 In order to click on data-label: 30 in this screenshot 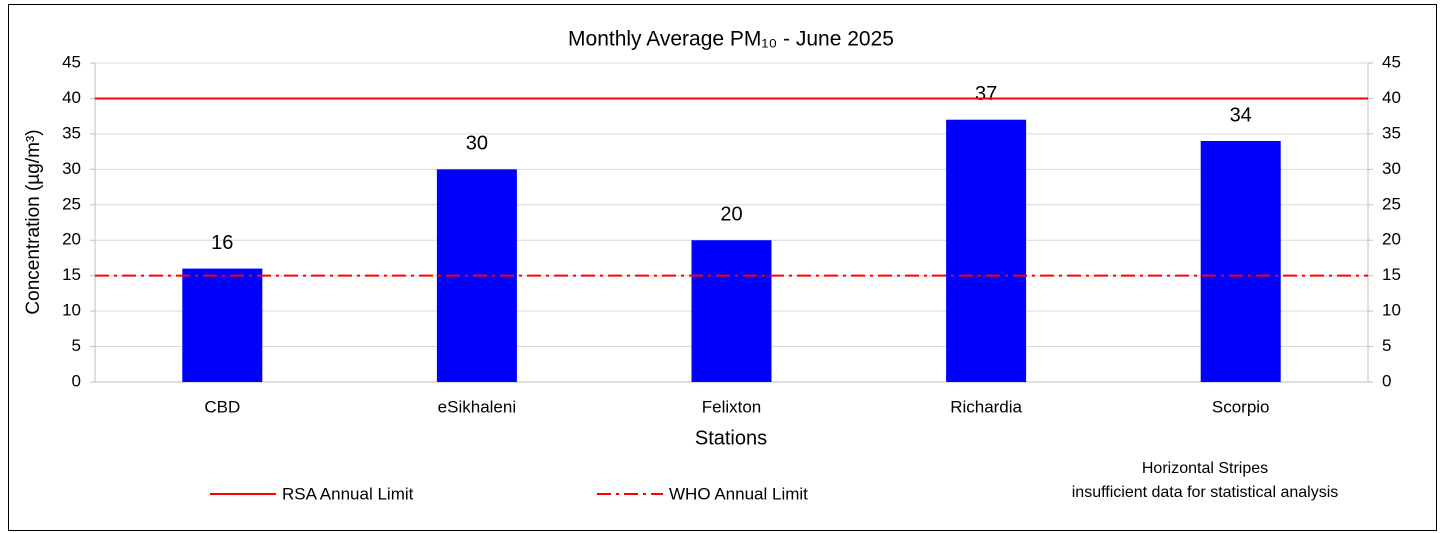, I will do `click(477, 144)`.